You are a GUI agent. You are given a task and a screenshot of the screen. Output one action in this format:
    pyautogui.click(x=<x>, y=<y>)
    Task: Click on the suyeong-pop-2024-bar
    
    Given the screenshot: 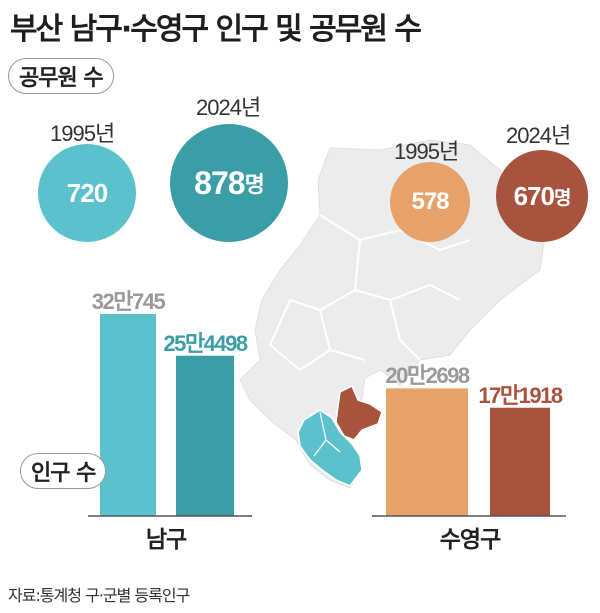 What is the action you would take?
    pyautogui.click(x=520, y=461)
    